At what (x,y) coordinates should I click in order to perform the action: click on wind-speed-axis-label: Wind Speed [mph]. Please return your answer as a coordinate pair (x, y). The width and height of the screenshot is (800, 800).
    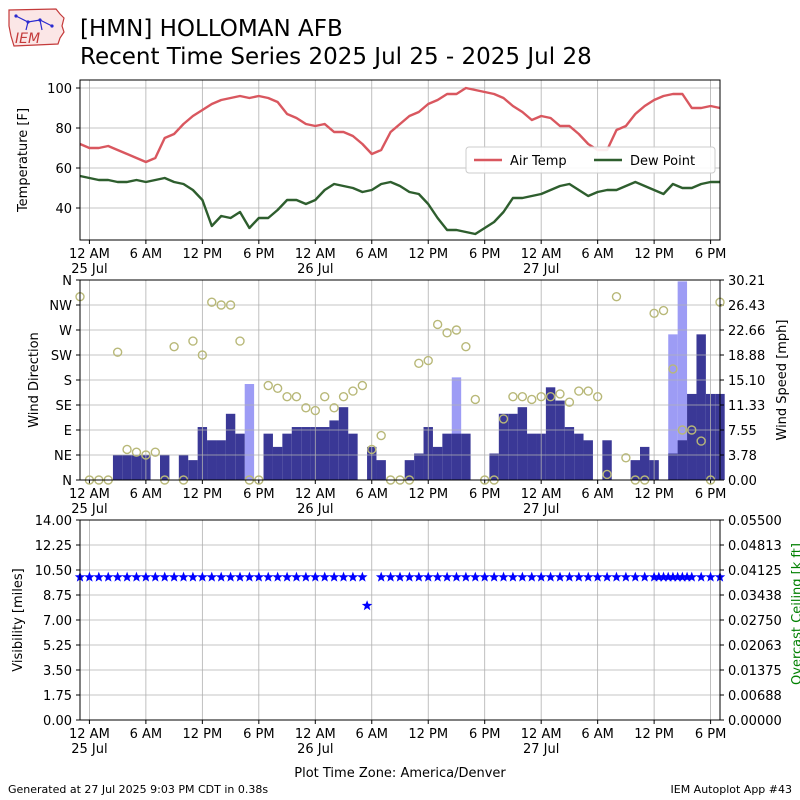
    Looking at the image, I should click on (782, 380).